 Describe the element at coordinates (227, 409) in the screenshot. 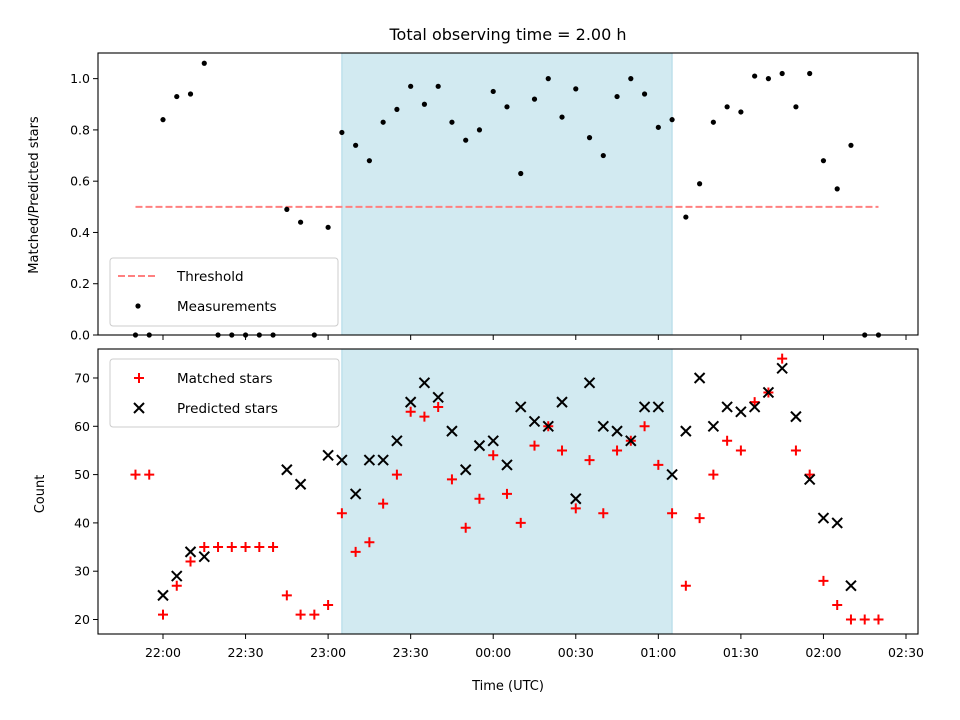

I see `legend-predicted-label: Predicted stars` at that location.